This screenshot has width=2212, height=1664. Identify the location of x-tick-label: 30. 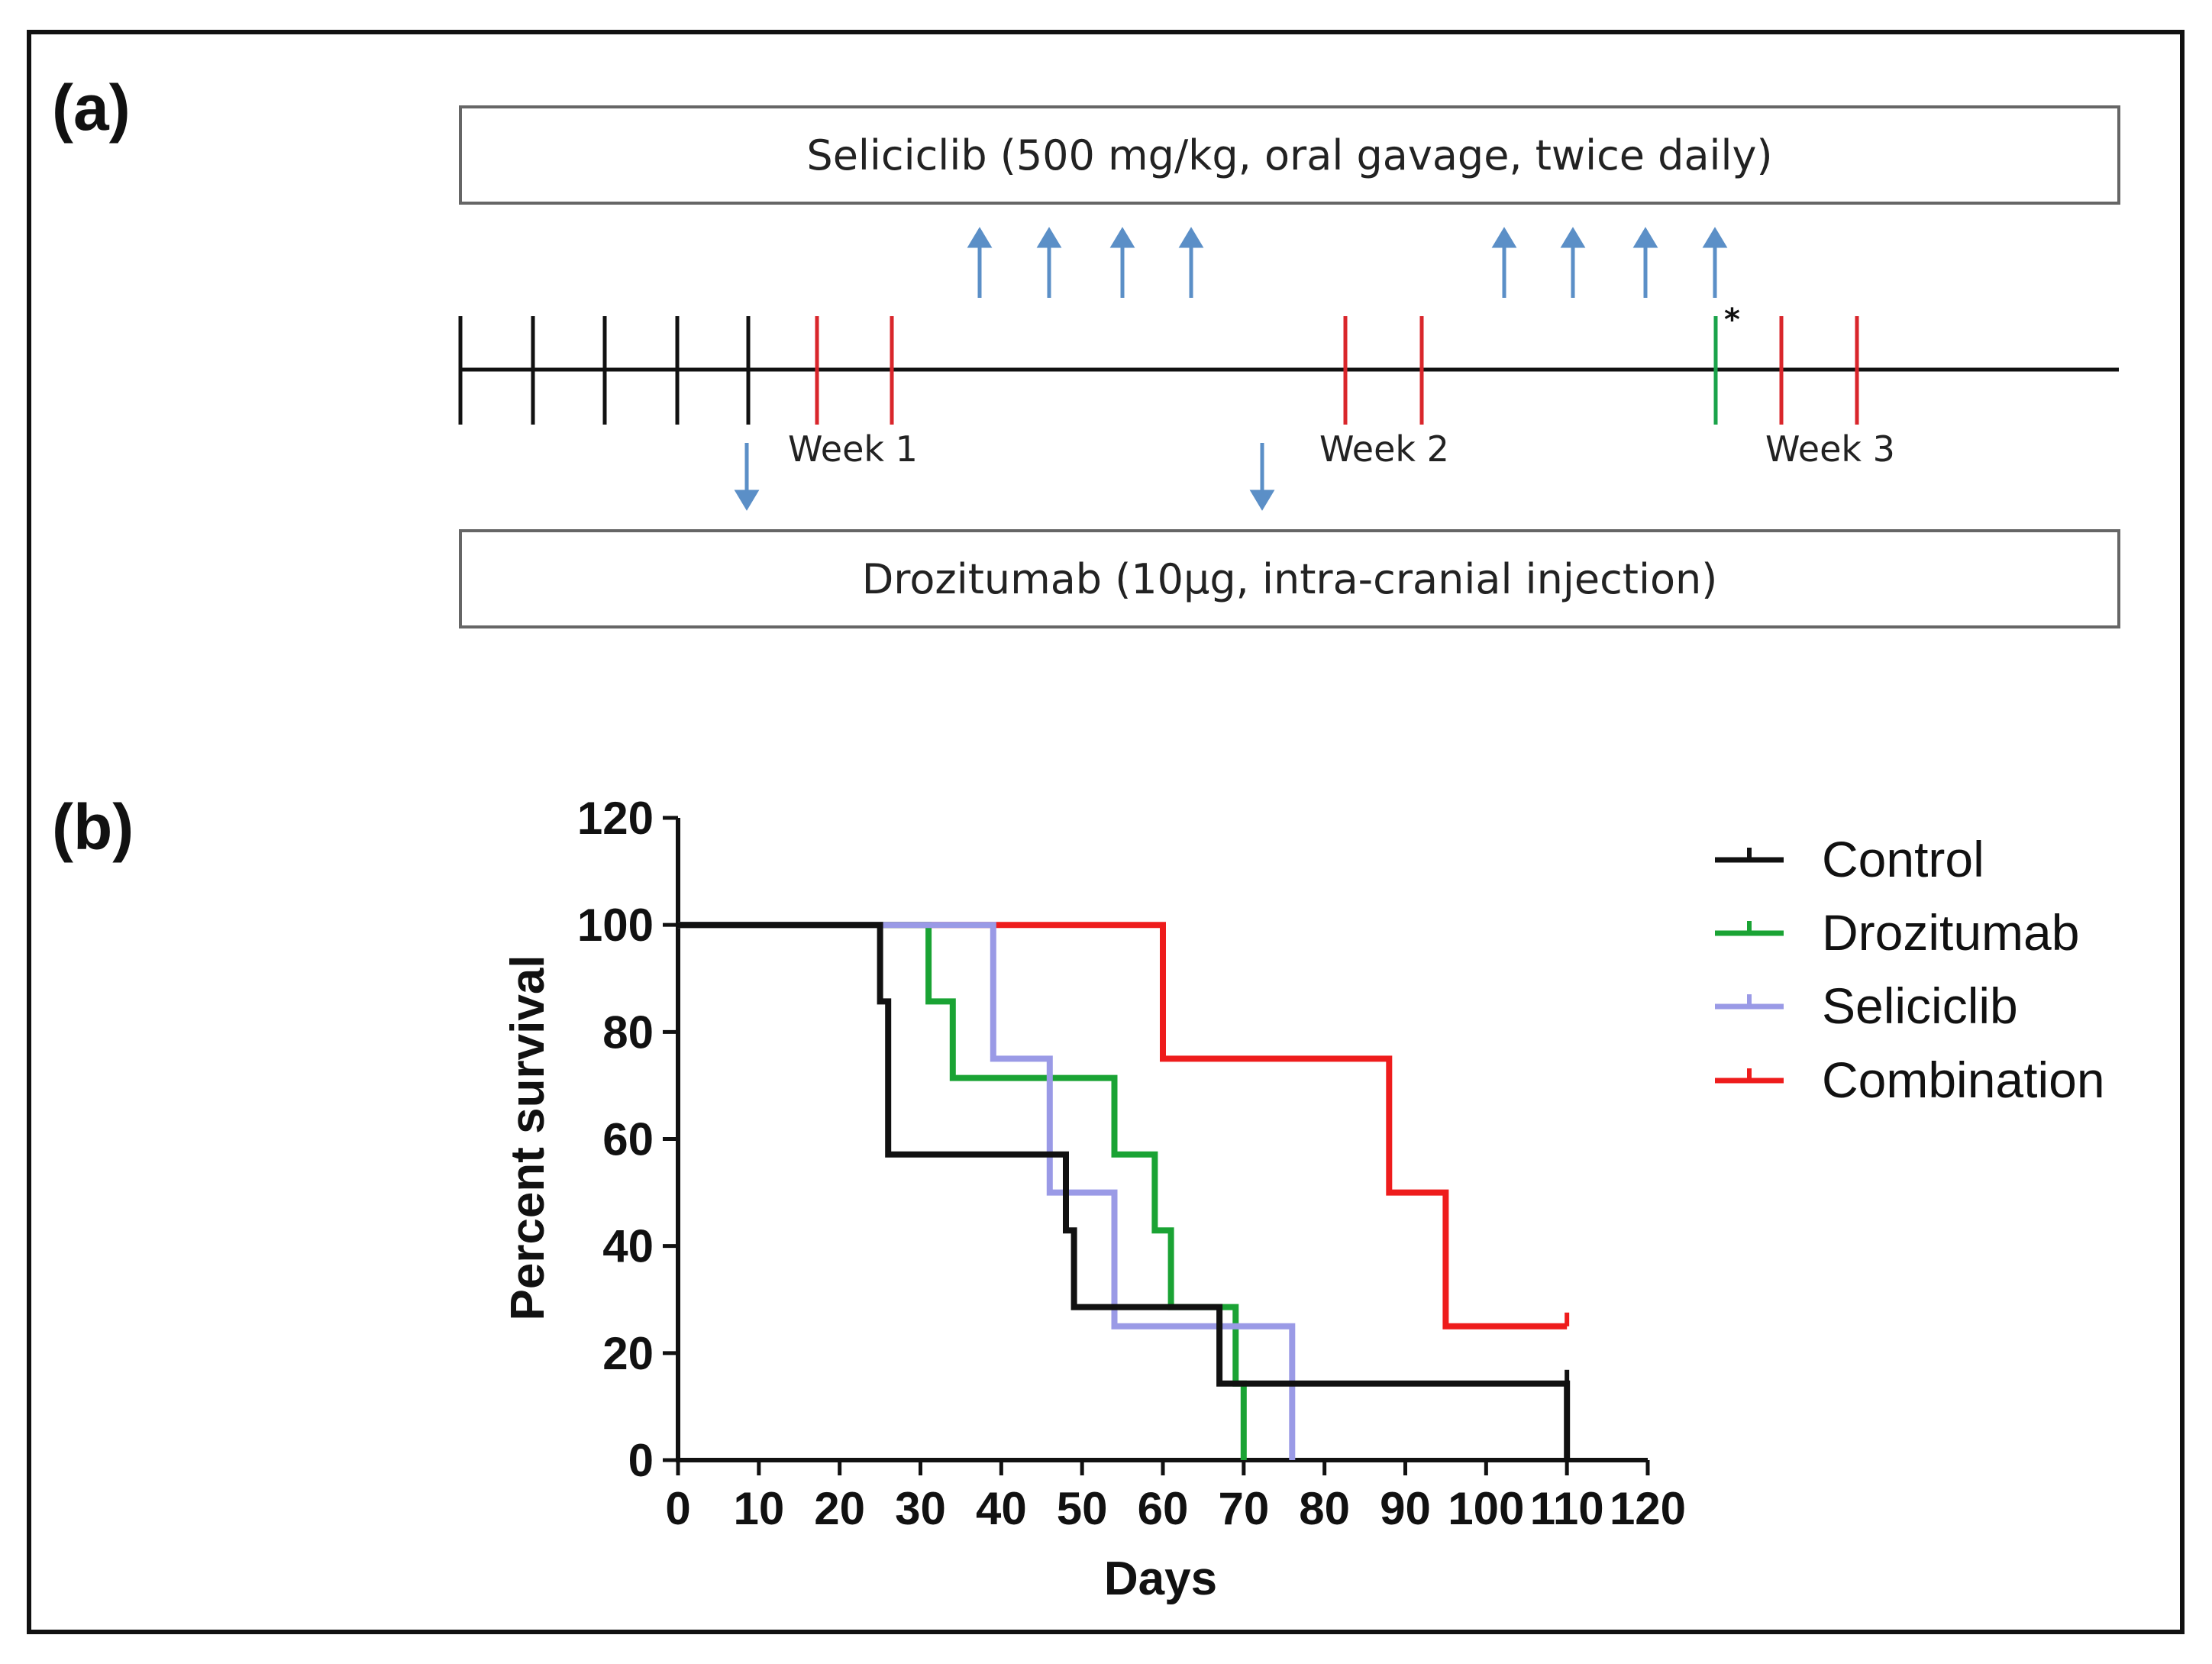
(921, 1508).